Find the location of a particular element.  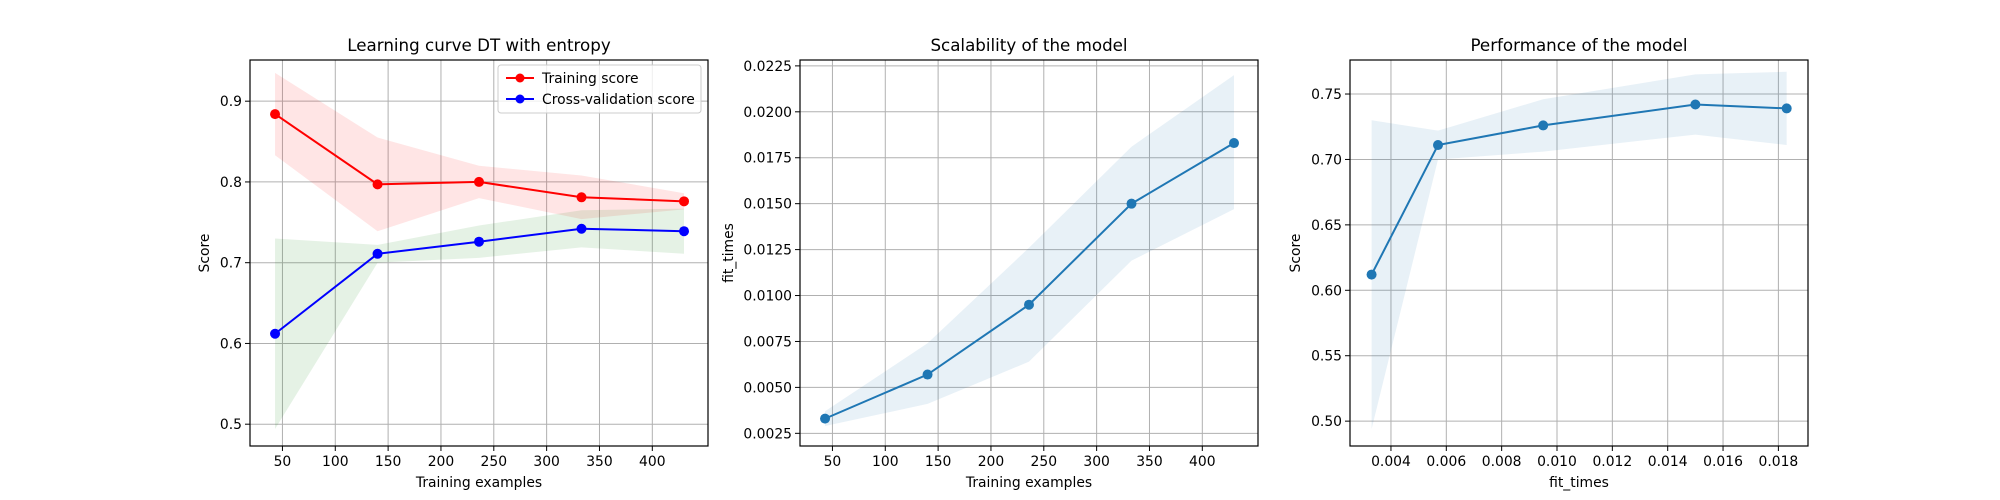

y-tick-label: 0.55 is located at coordinates (1326, 357).